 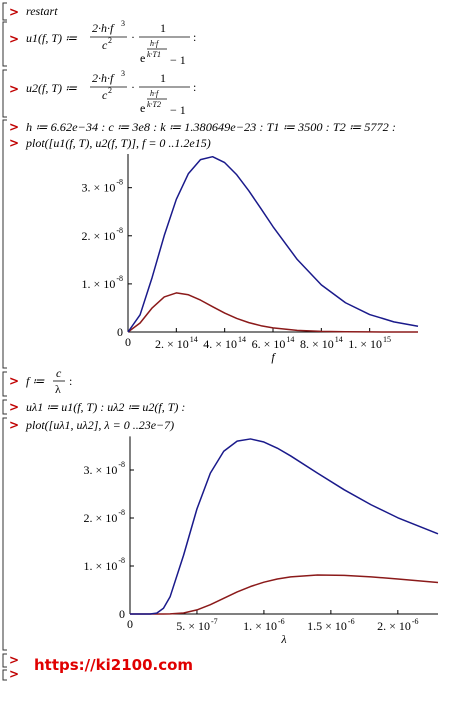 What do you see at coordinates (59, 373) in the screenshot?
I see `numerator: c` at bounding box center [59, 373].